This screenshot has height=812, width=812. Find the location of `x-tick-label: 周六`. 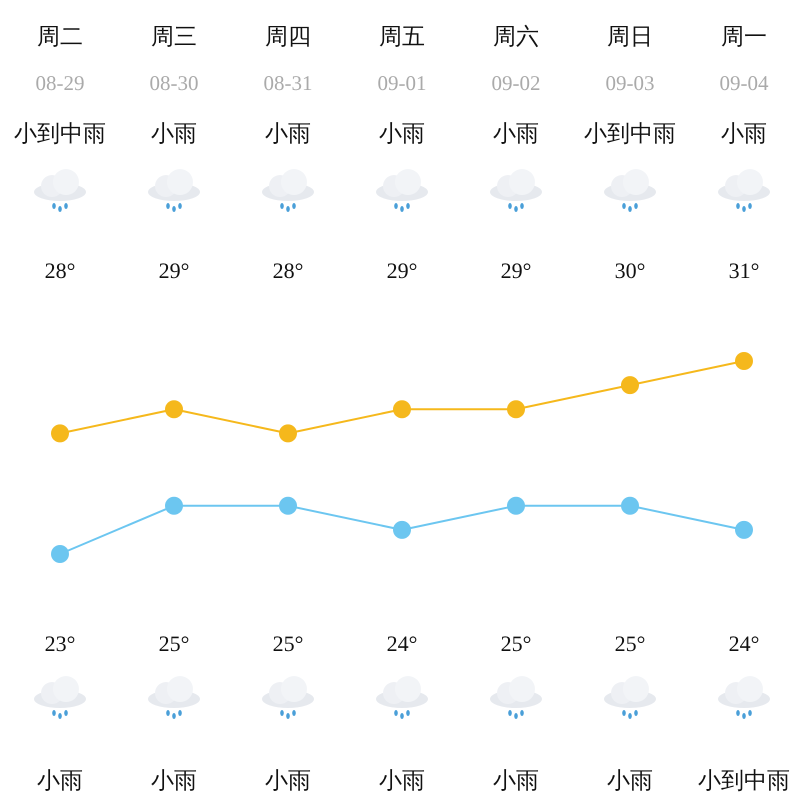

x-tick-label: 周六 is located at coordinates (516, 37).